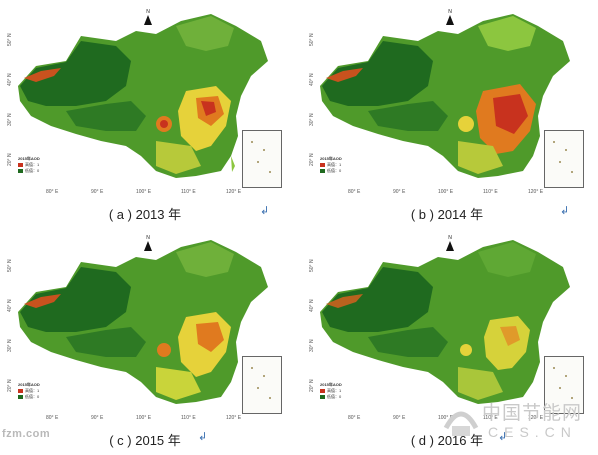  What do you see at coordinates (461, 423) in the screenshot?
I see `logo-icon` at bounding box center [461, 423].